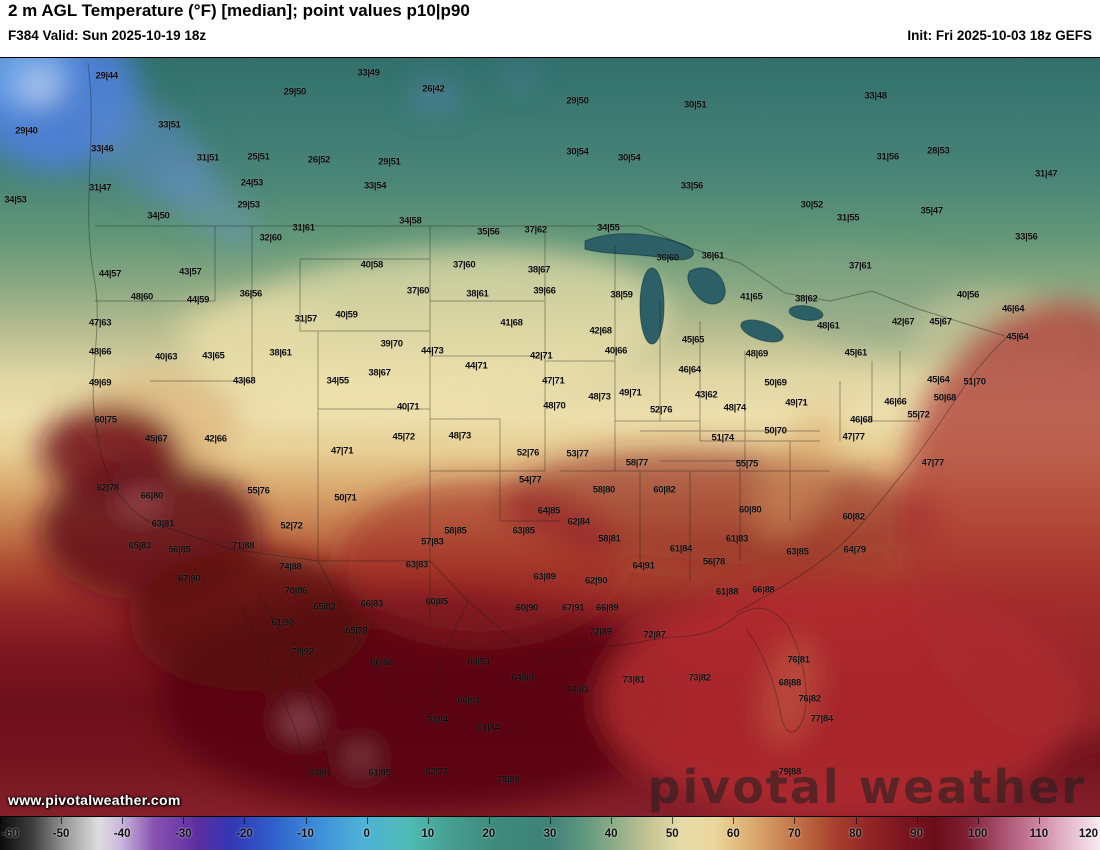  What do you see at coordinates (978, 833) in the screenshot?
I see `colorbar-tick-label: 100` at bounding box center [978, 833].